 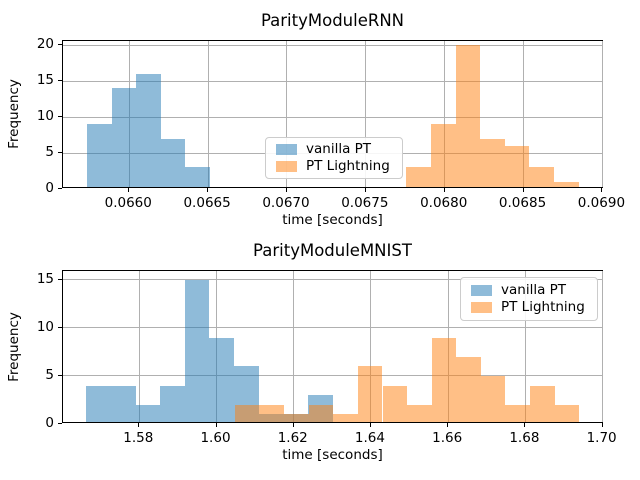 What do you see at coordinates (45, 80) in the screenshot?
I see `y-tick-label: 15` at bounding box center [45, 80].